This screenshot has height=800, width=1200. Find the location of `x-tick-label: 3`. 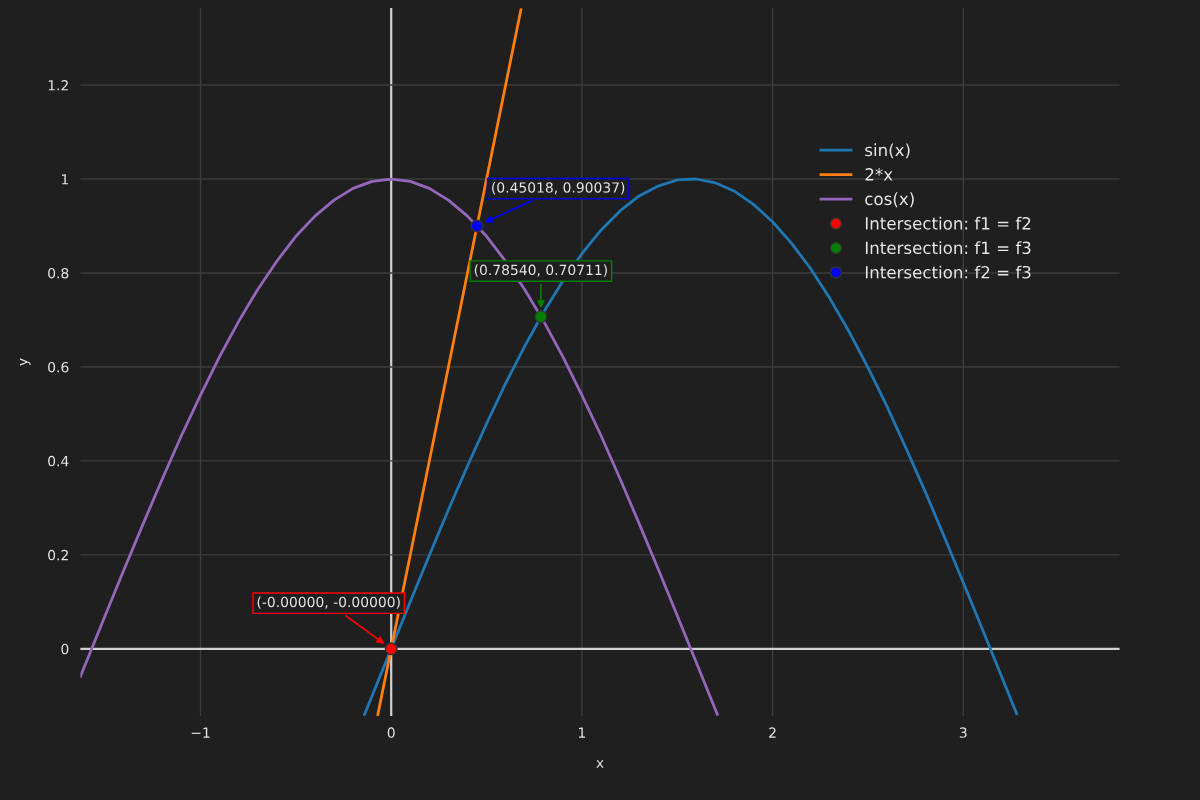

x-tick-label: 3 is located at coordinates (963, 732).